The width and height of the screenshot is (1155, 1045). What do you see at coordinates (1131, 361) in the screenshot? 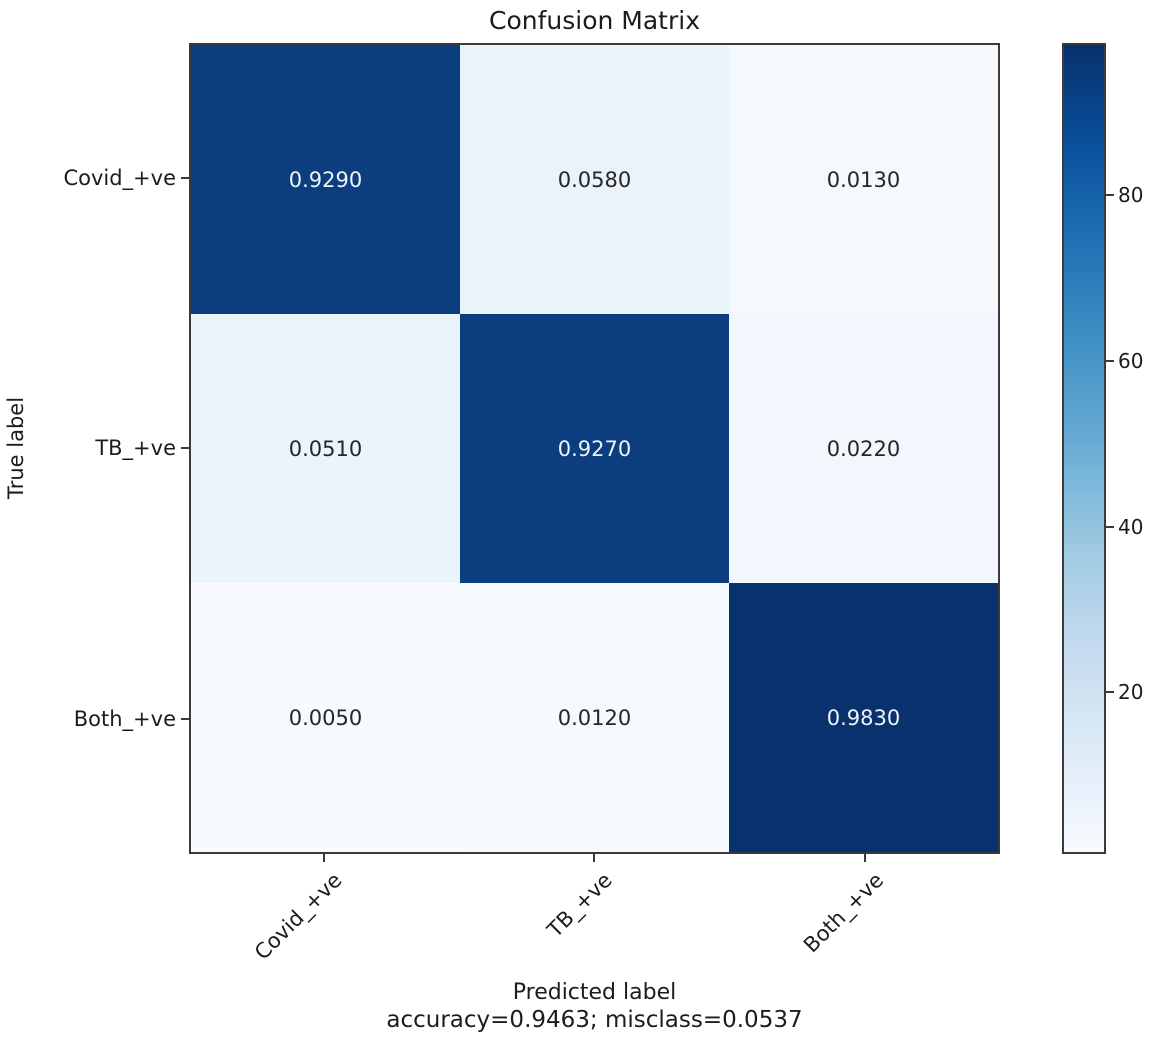
I see `colorbar-tick-label: 60` at bounding box center [1131, 361].